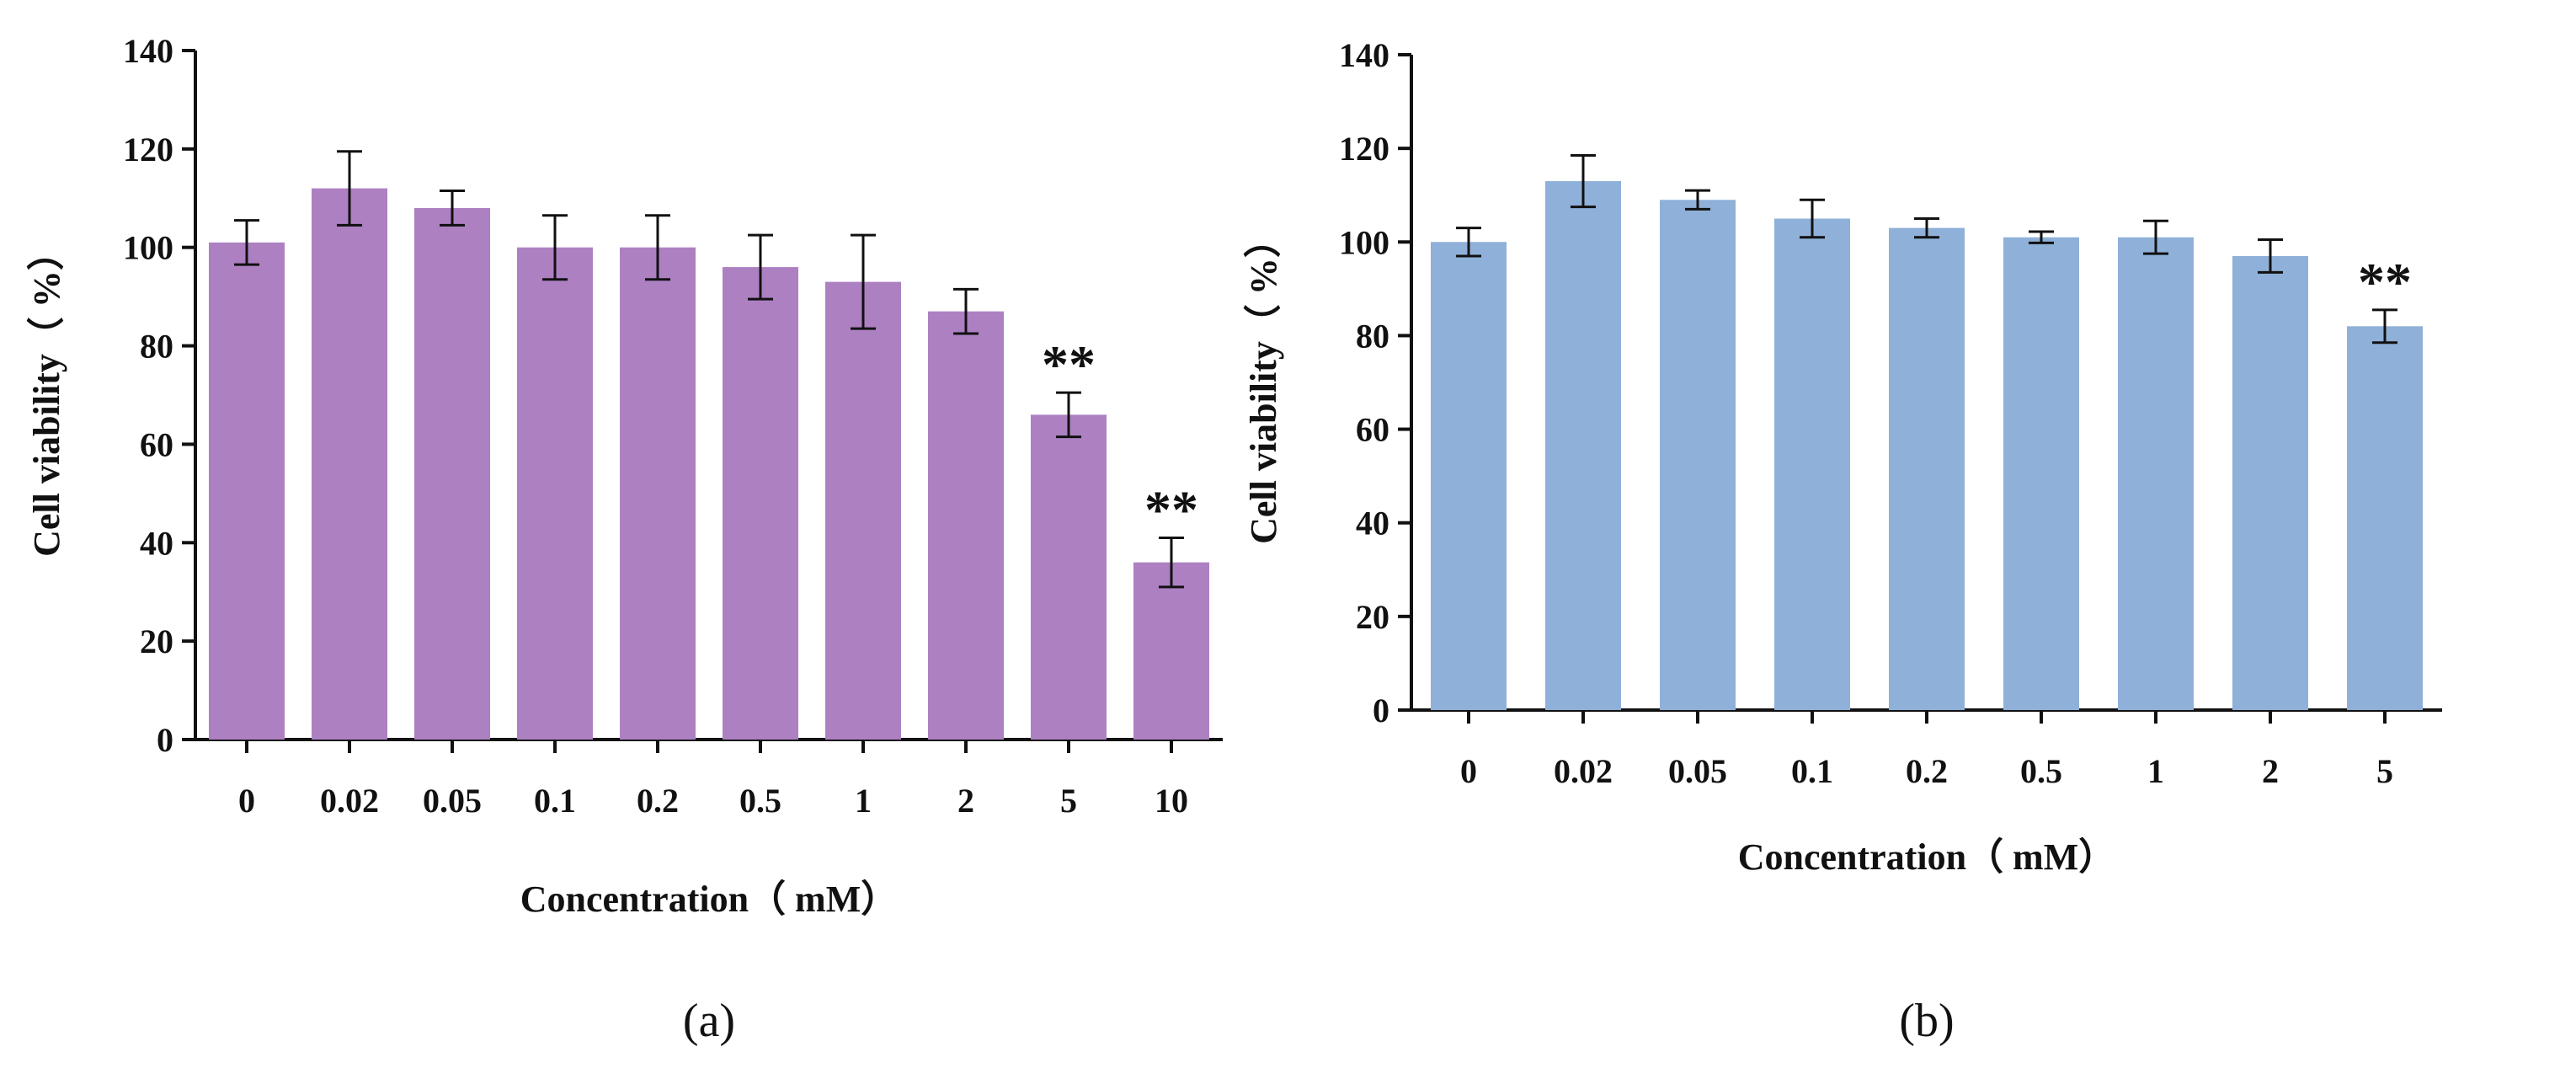 Image resolution: width=2576 pixels, height=1079 pixels. I want to click on x-tick-label: 10, so click(1171, 801).